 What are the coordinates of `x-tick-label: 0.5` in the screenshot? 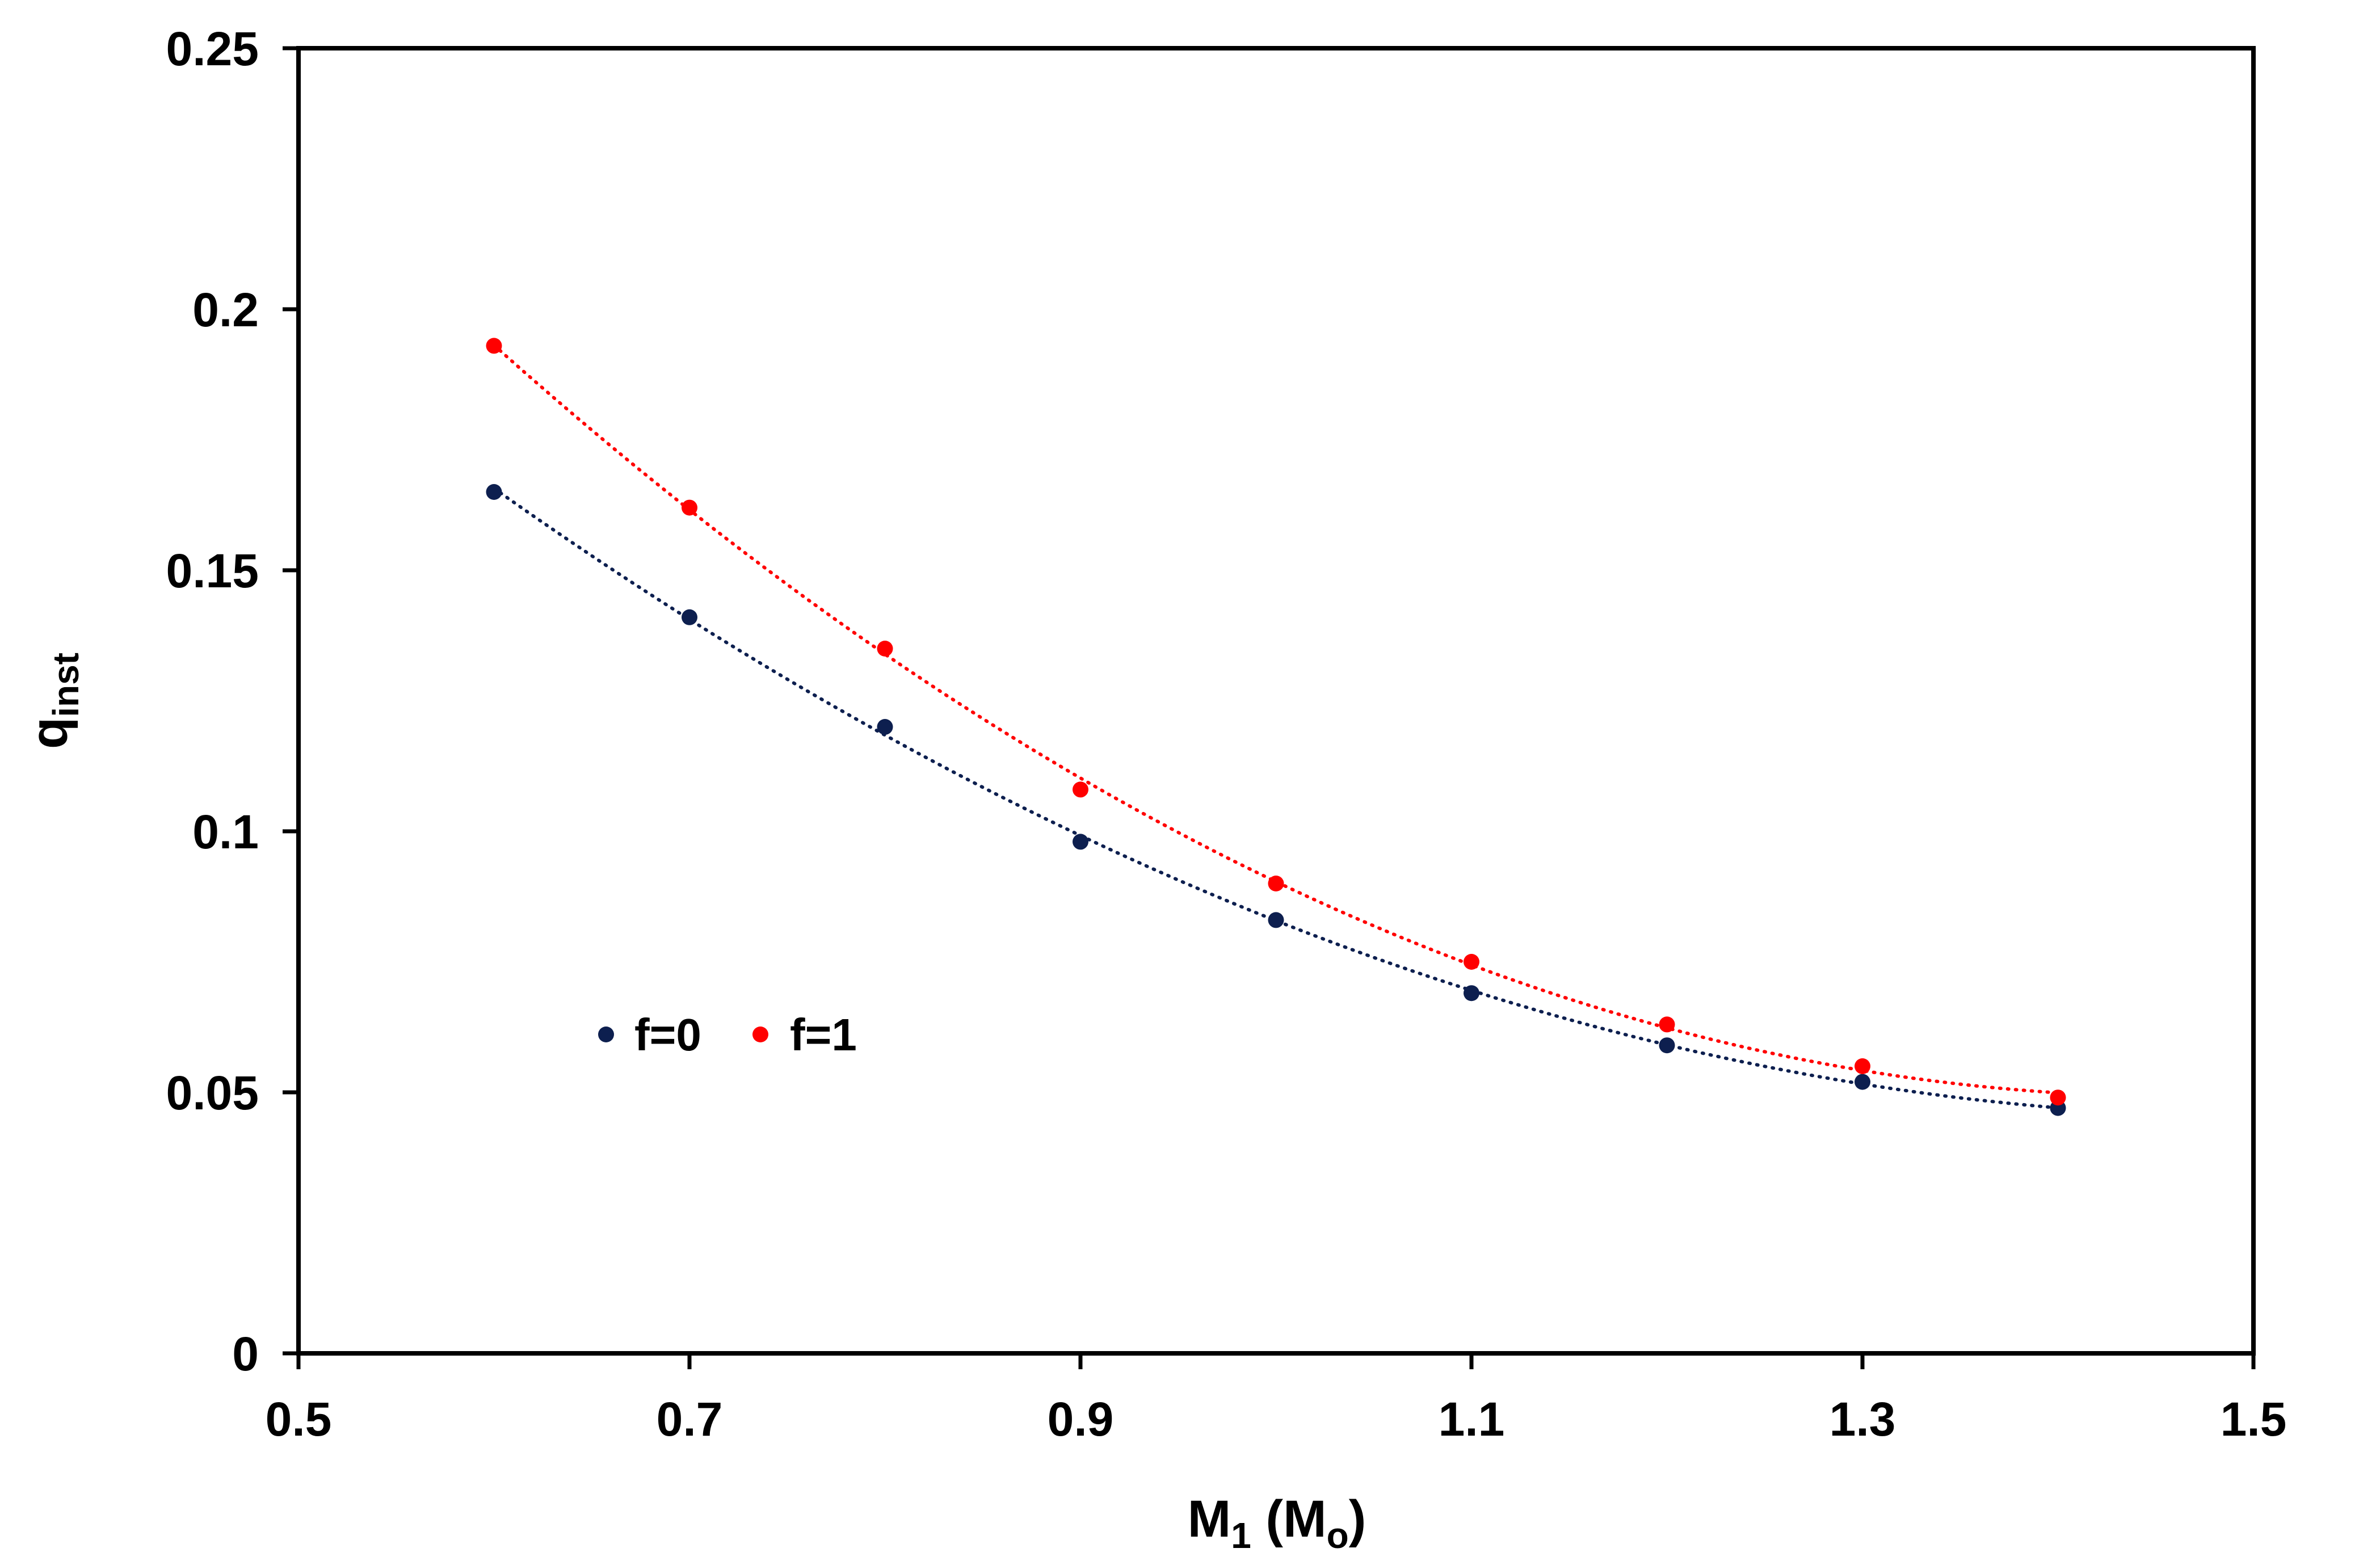 It's located at (299, 1419).